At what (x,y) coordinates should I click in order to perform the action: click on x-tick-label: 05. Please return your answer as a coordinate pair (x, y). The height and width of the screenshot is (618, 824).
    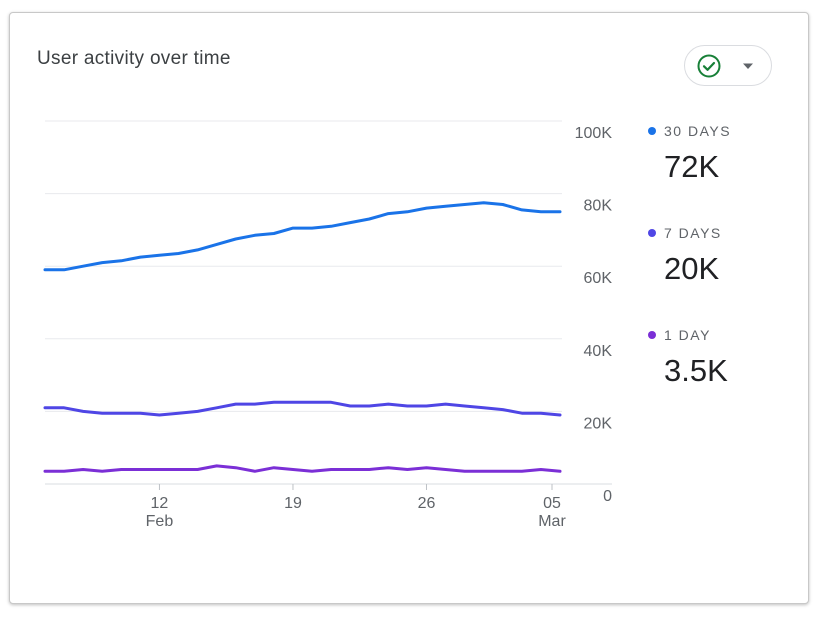
    Looking at the image, I should click on (552, 503).